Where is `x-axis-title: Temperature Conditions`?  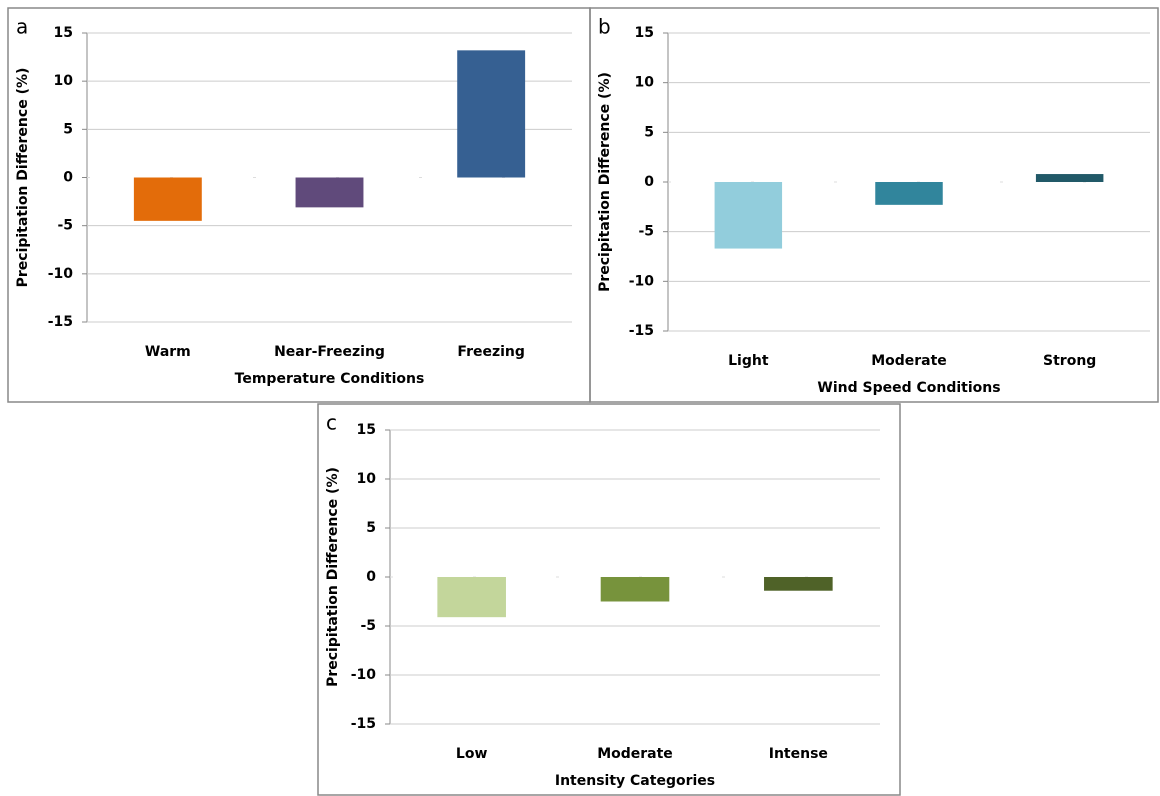 x-axis-title: Temperature Conditions is located at coordinates (330, 379).